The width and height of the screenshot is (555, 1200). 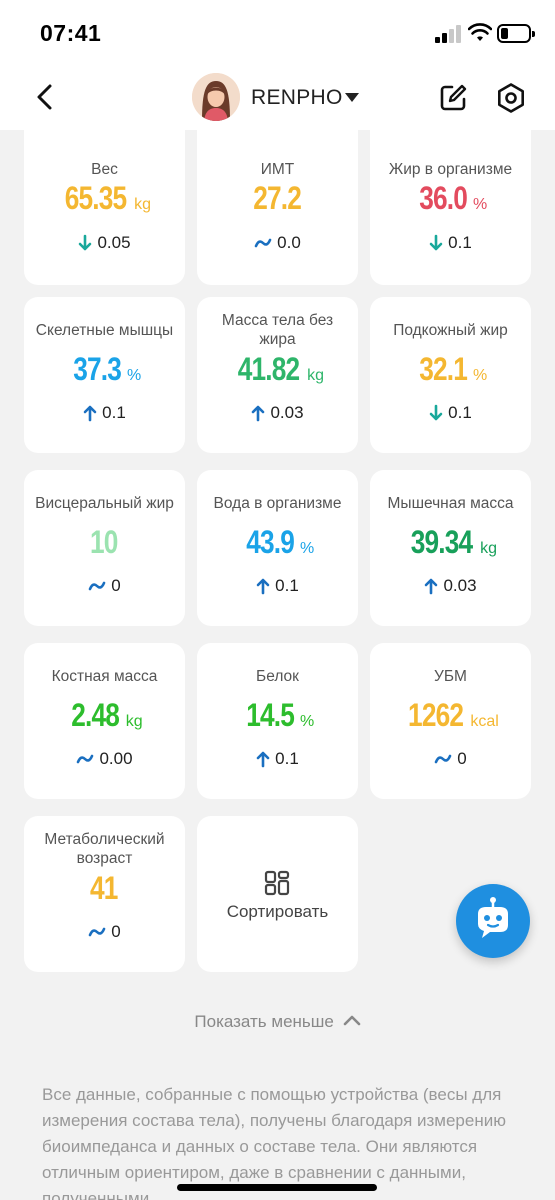 What do you see at coordinates (277, 330) in the screenshot?
I see `metric-label: Масса тела без жира` at bounding box center [277, 330].